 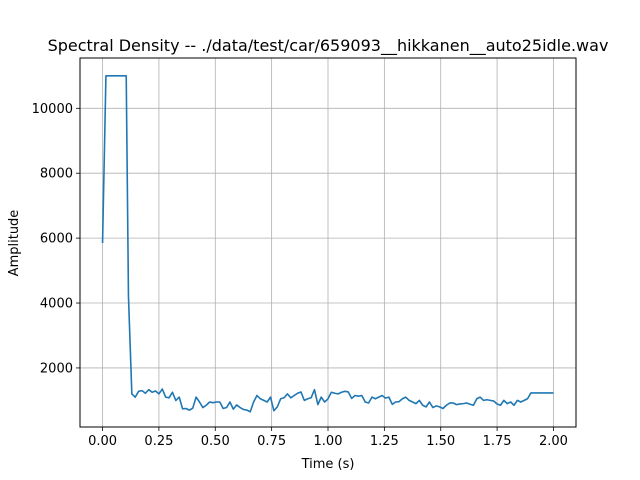 What do you see at coordinates (14, 243) in the screenshot?
I see `y-axis-label: Amplitude` at bounding box center [14, 243].